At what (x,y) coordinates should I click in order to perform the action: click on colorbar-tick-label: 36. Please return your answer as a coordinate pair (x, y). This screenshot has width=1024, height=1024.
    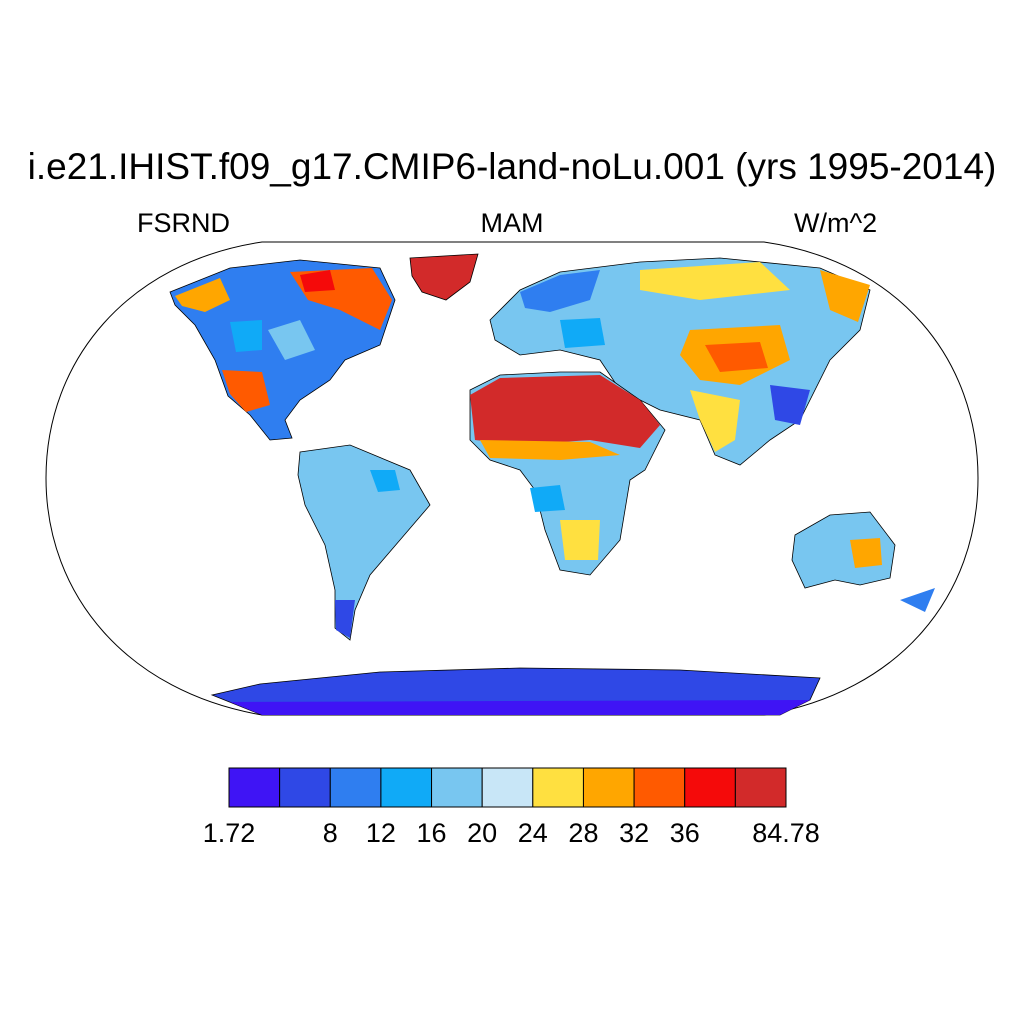
    Looking at the image, I should click on (685, 833).